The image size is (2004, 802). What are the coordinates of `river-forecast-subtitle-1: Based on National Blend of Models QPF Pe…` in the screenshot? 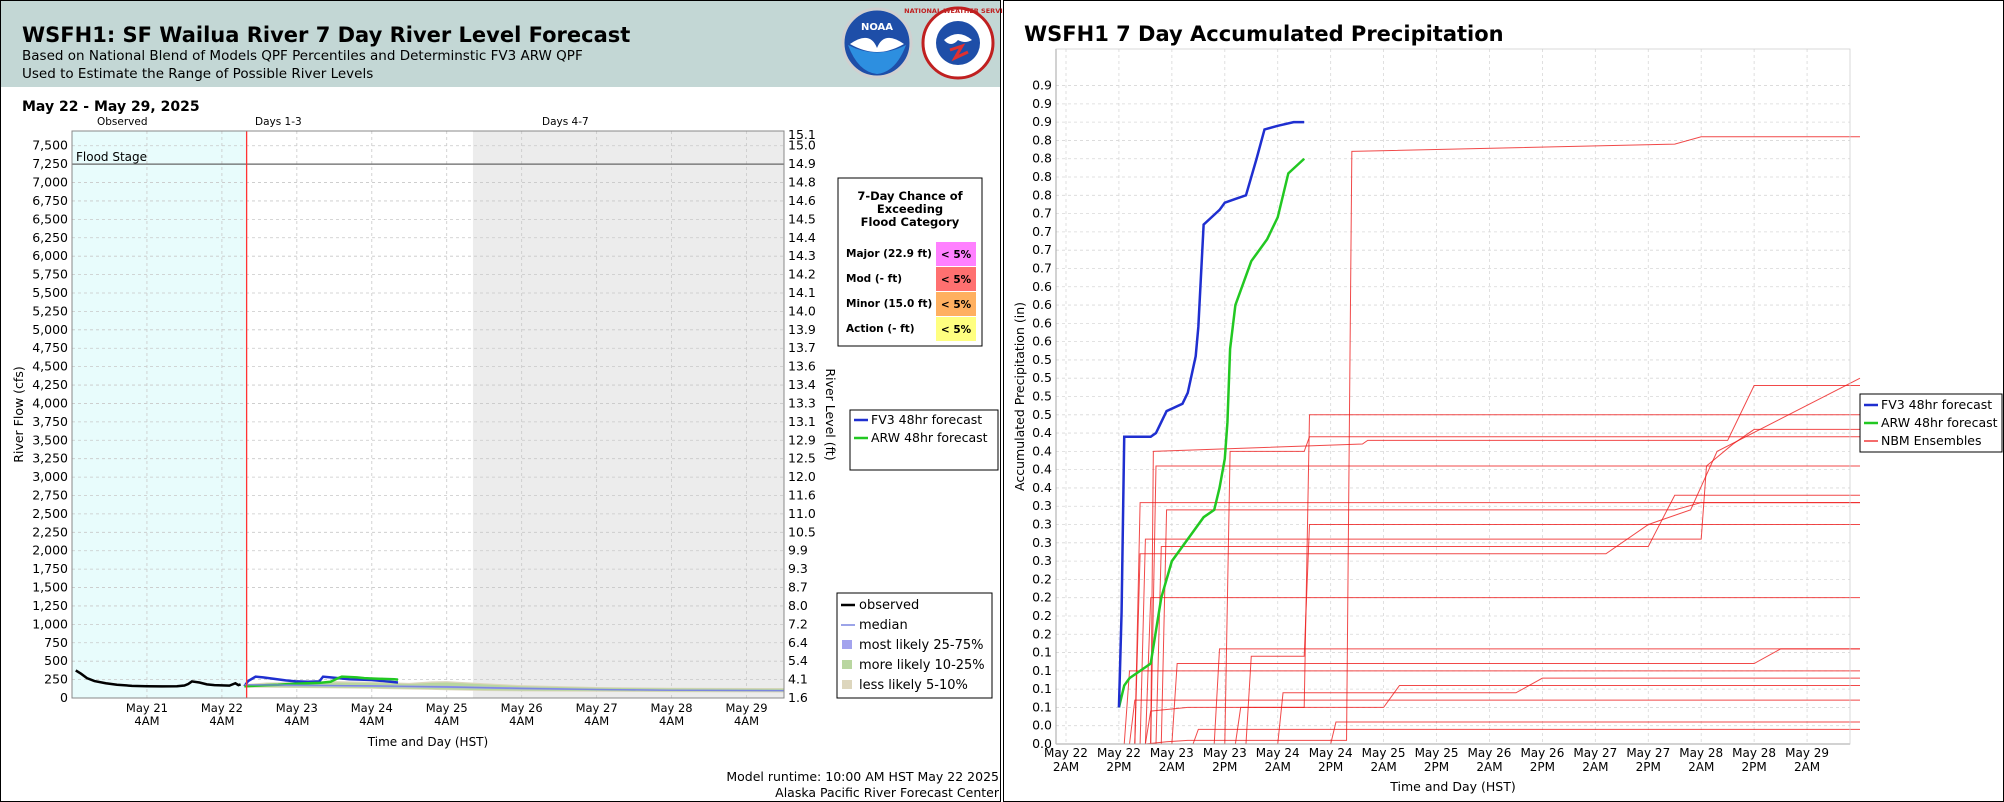 It's located at (302, 56).